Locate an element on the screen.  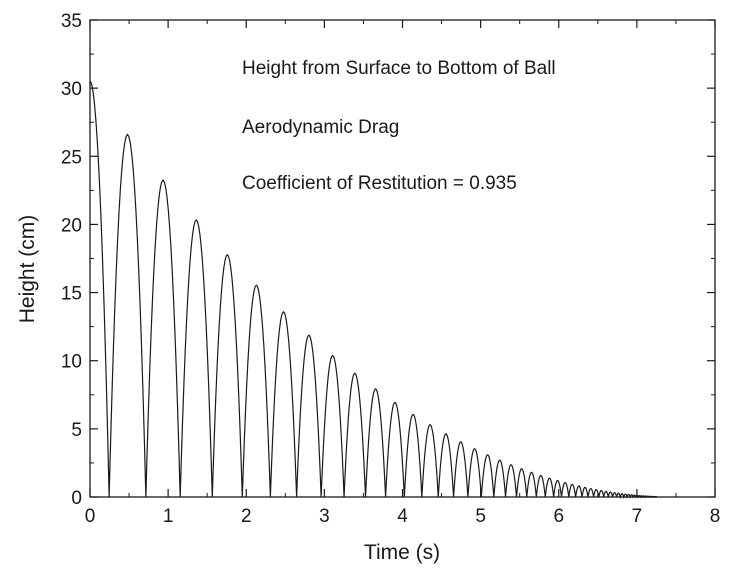
annotation-aerodynamic-drag: Aerodynamic Drag is located at coordinates (320, 127).